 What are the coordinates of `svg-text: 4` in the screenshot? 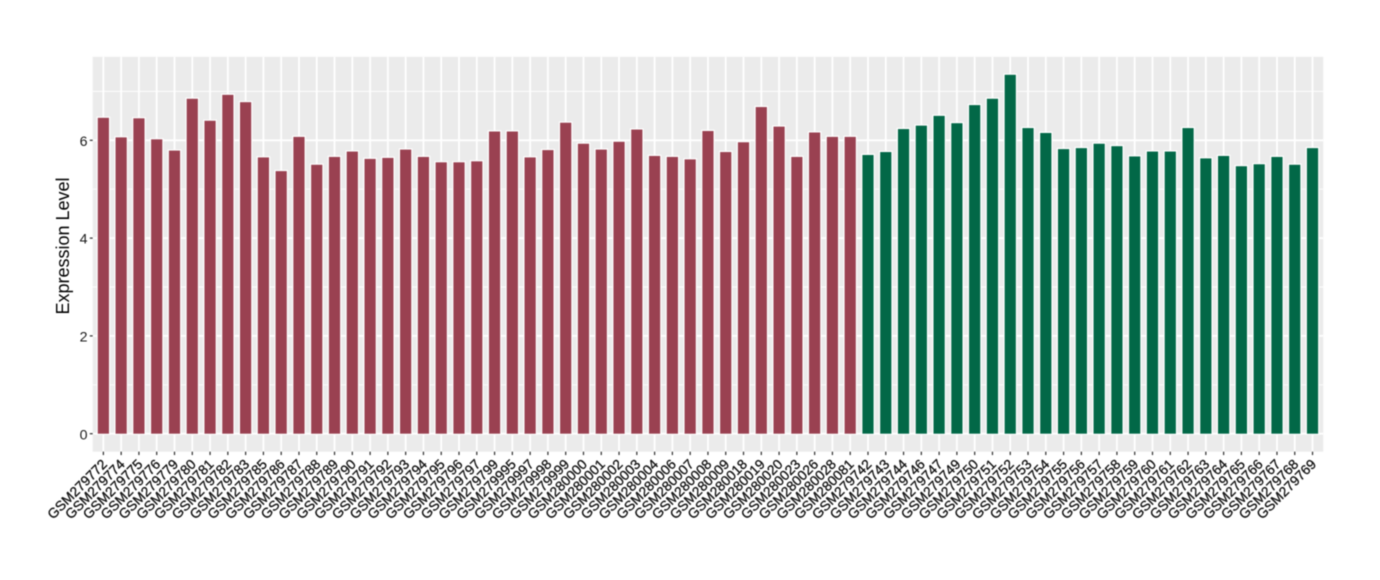 It's located at (84, 240).